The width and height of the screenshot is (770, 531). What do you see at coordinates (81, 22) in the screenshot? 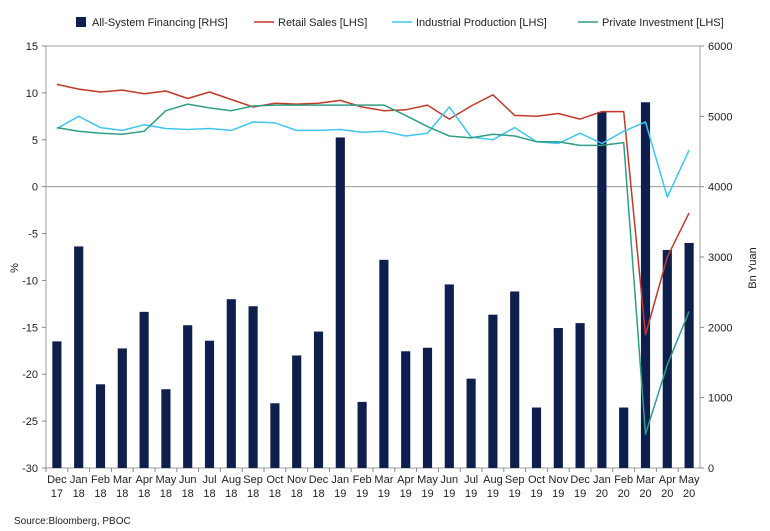
I see `legend-swatch` at bounding box center [81, 22].